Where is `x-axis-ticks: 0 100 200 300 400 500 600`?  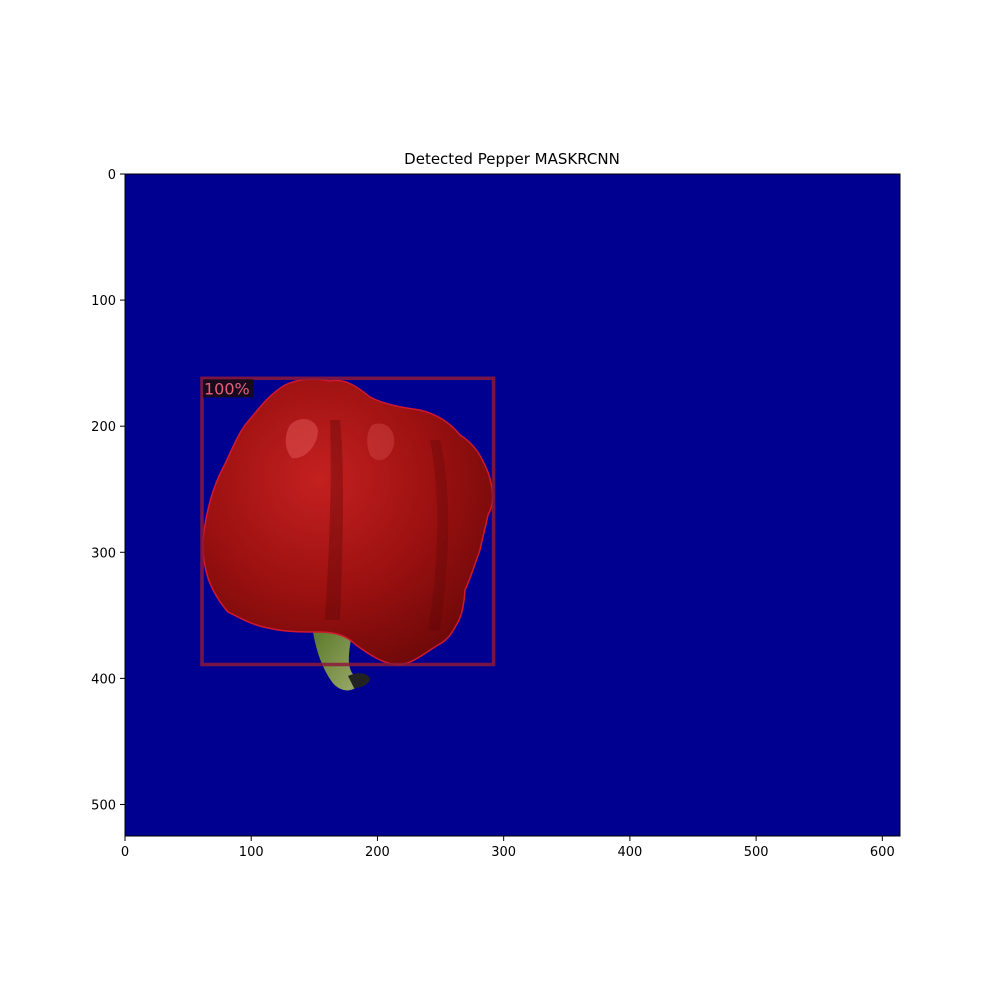
x-axis-ticks: 0 100 200 300 400 500 600 is located at coordinates (508, 848).